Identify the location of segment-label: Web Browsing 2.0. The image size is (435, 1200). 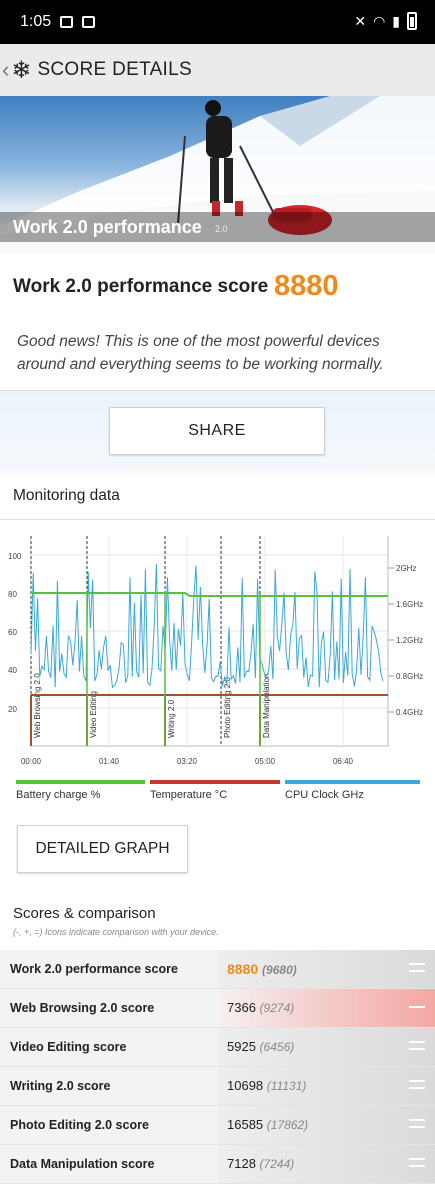
(37, 705).